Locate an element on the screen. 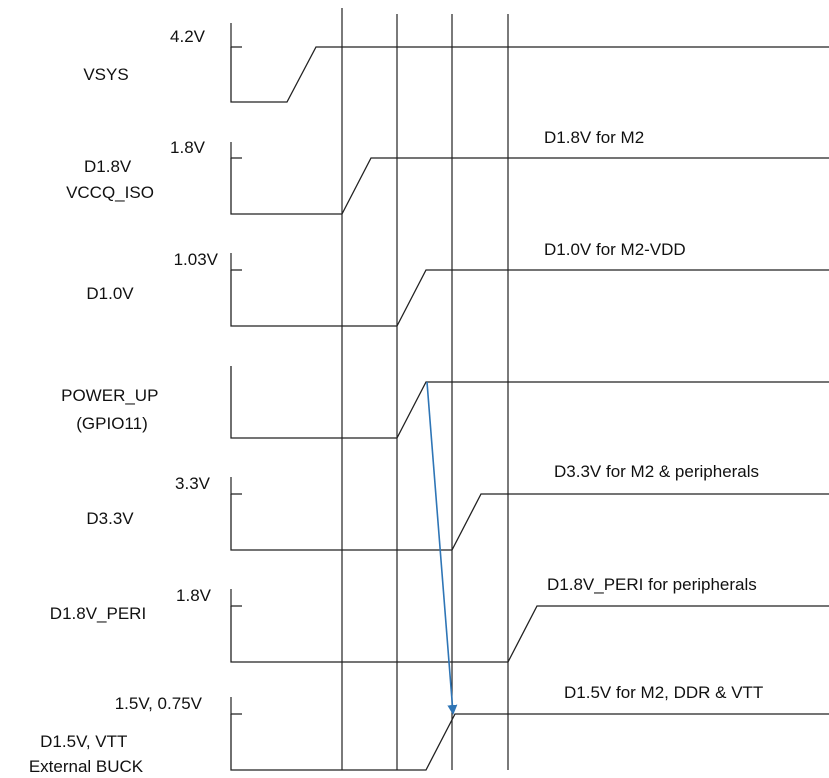 The image size is (829, 778). signal-name-d18-peri: D1.8V_PERI is located at coordinates (98, 613).